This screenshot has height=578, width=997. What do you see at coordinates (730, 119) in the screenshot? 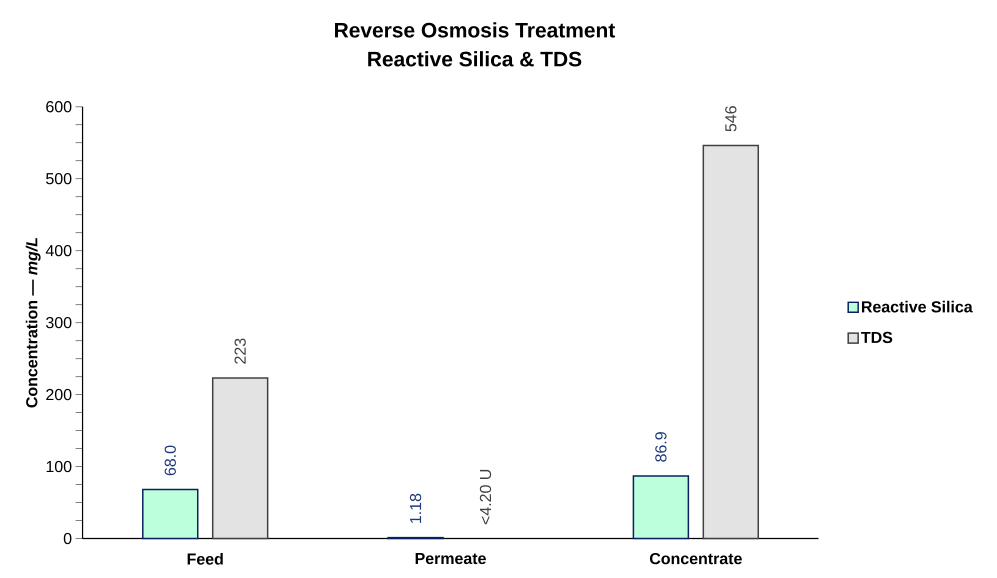
I see `data-label: 546` at bounding box center [730, 119].